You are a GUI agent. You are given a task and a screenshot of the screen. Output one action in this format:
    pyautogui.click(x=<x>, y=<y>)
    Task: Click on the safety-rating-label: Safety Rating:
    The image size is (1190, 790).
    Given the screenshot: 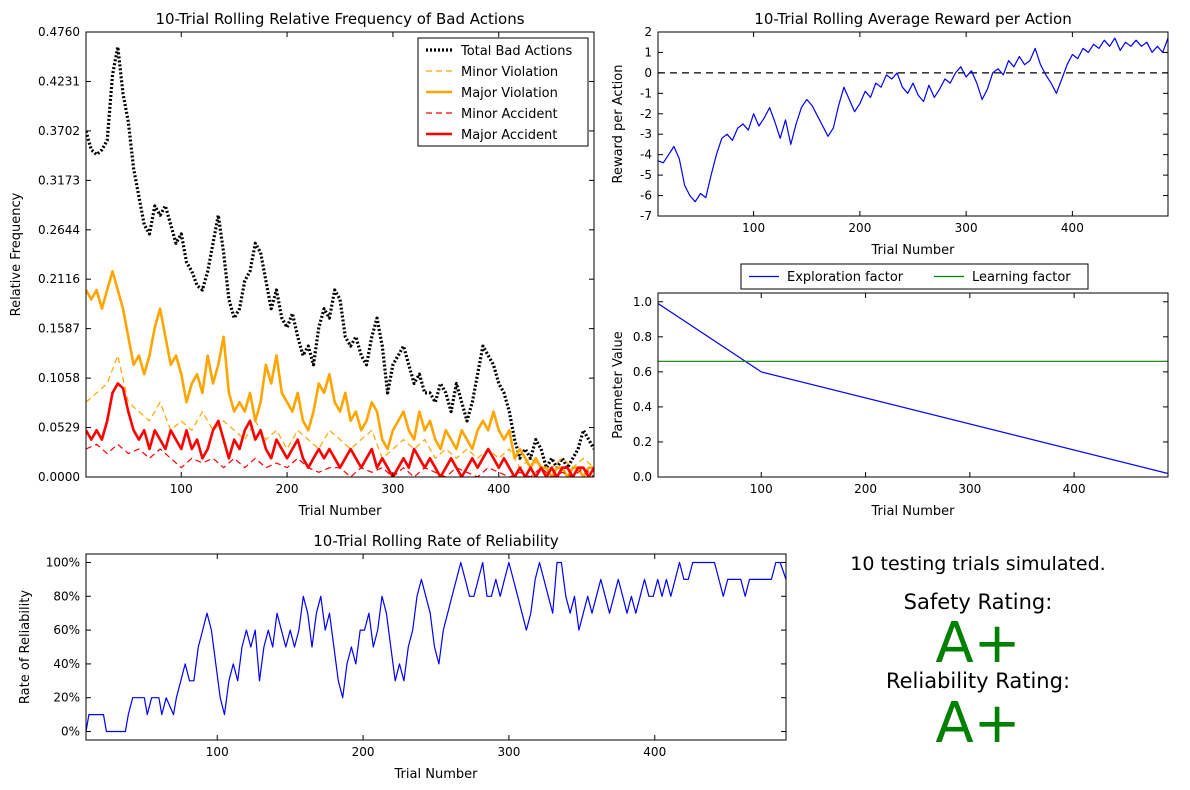 What is the action you would take?
    pyautogui.click(x=978, y=602)
    